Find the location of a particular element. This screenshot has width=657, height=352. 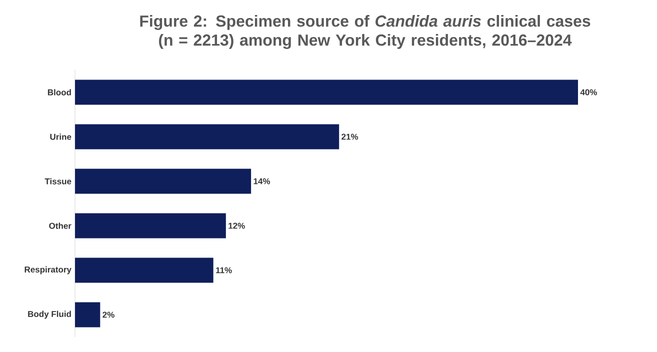

data-label: 21% is located at coordinates (350, 137).